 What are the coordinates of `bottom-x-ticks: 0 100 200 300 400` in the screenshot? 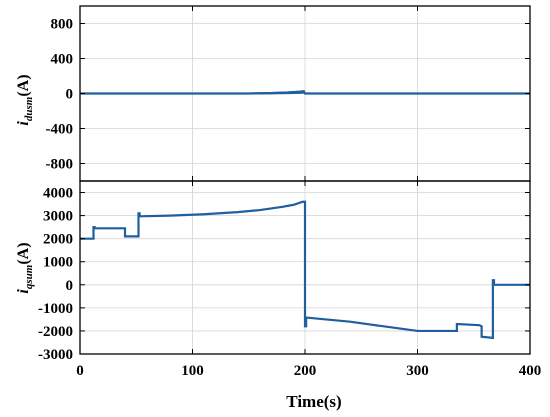 It's located at (308, 371).